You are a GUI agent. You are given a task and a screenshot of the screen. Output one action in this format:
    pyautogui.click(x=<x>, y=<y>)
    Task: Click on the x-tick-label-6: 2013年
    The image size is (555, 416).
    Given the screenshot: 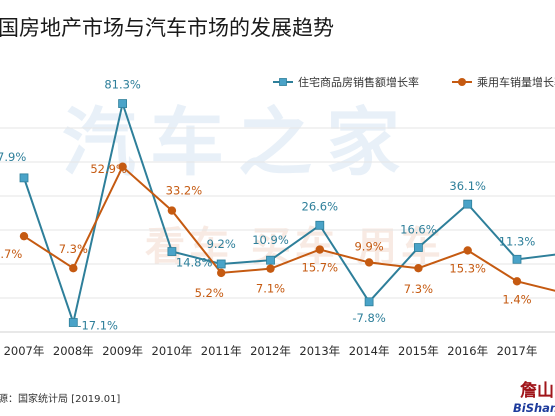 What is the action you would take?
    pyautogui.click(x=319, y=351)
    